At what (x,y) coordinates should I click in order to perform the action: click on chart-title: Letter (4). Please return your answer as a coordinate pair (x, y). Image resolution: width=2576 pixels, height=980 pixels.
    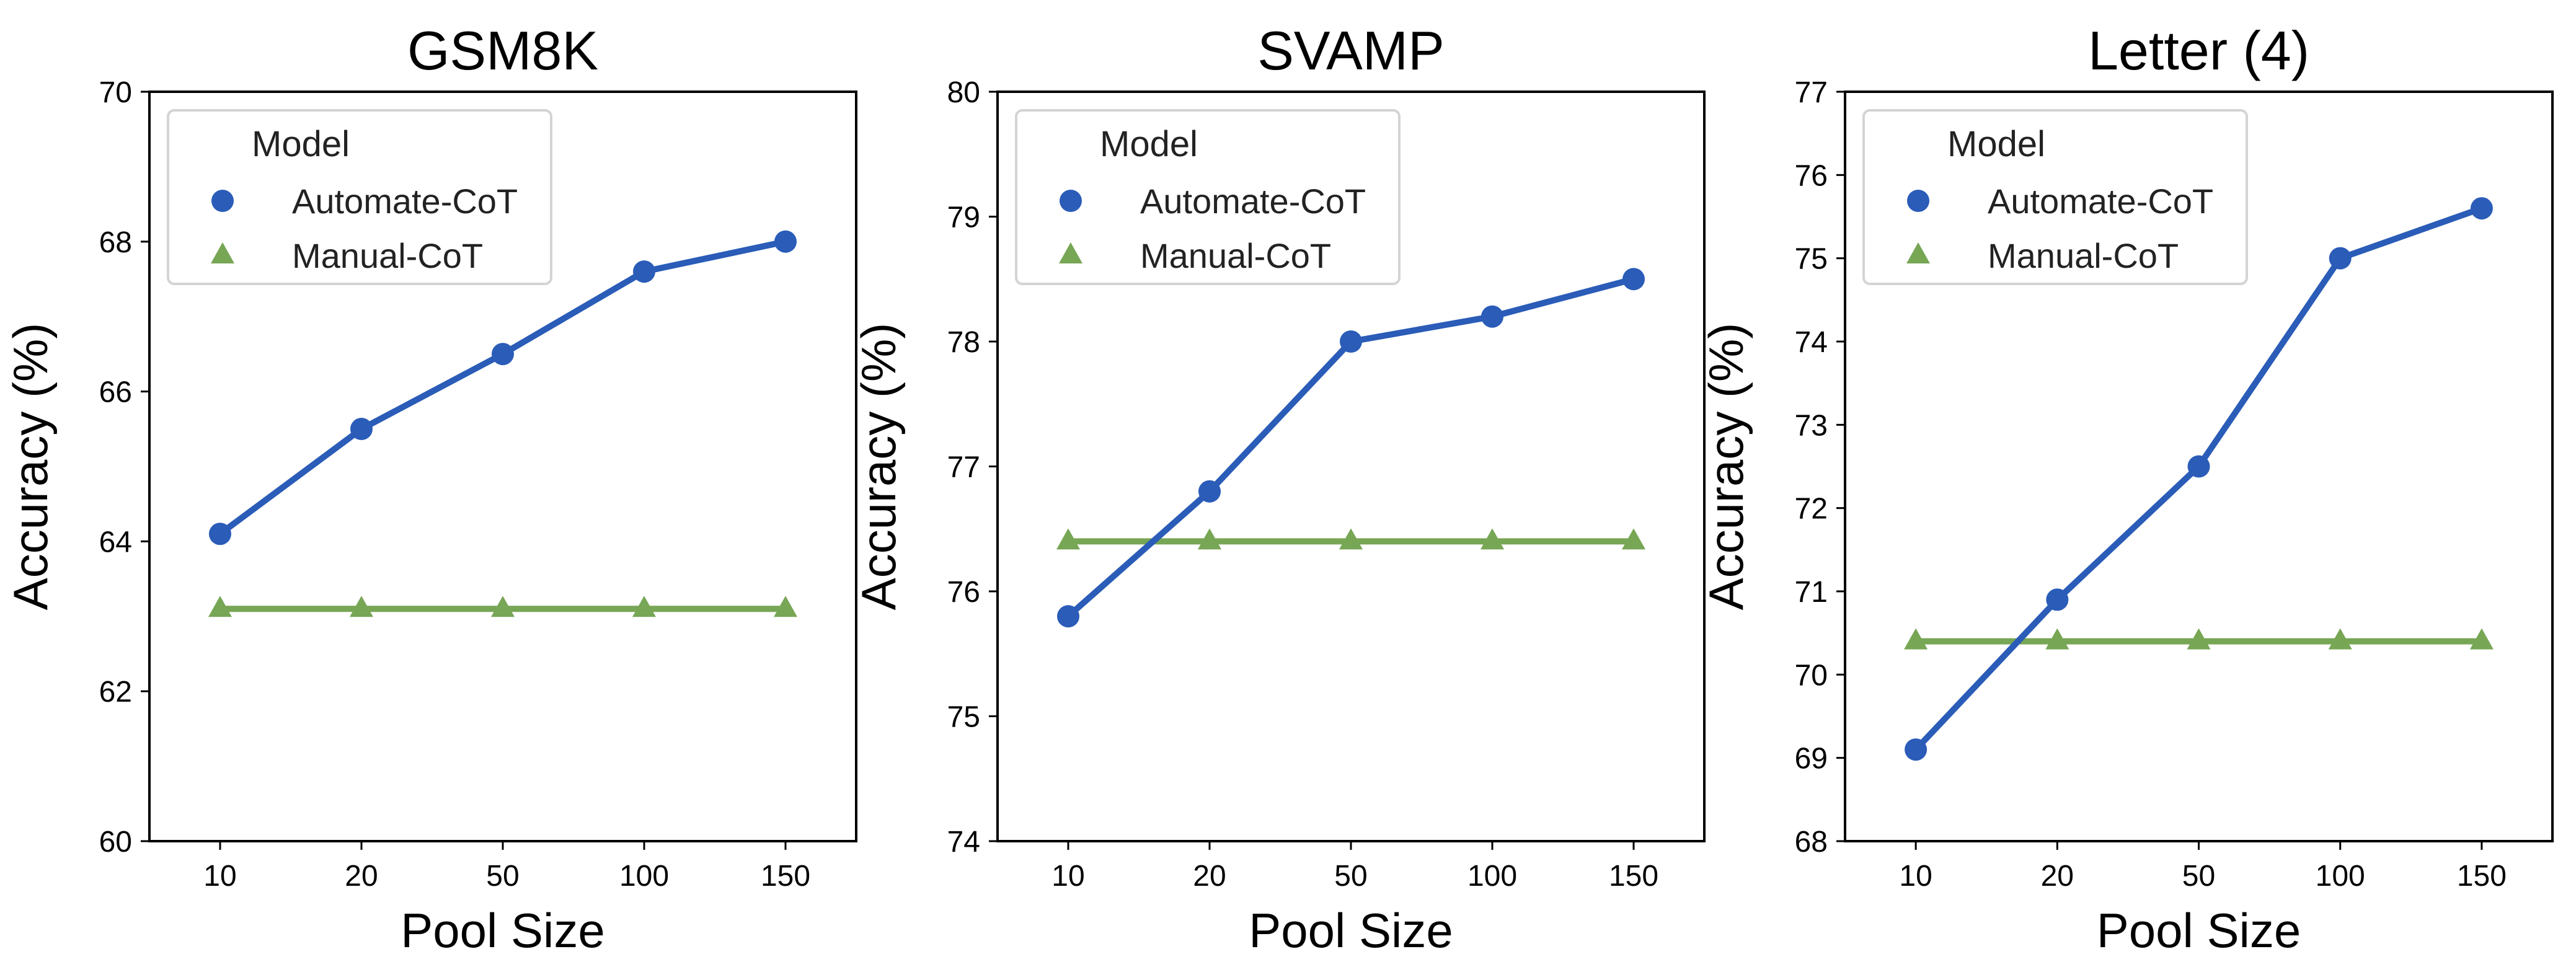
    Looking at the image, I should click on (2198, 50).